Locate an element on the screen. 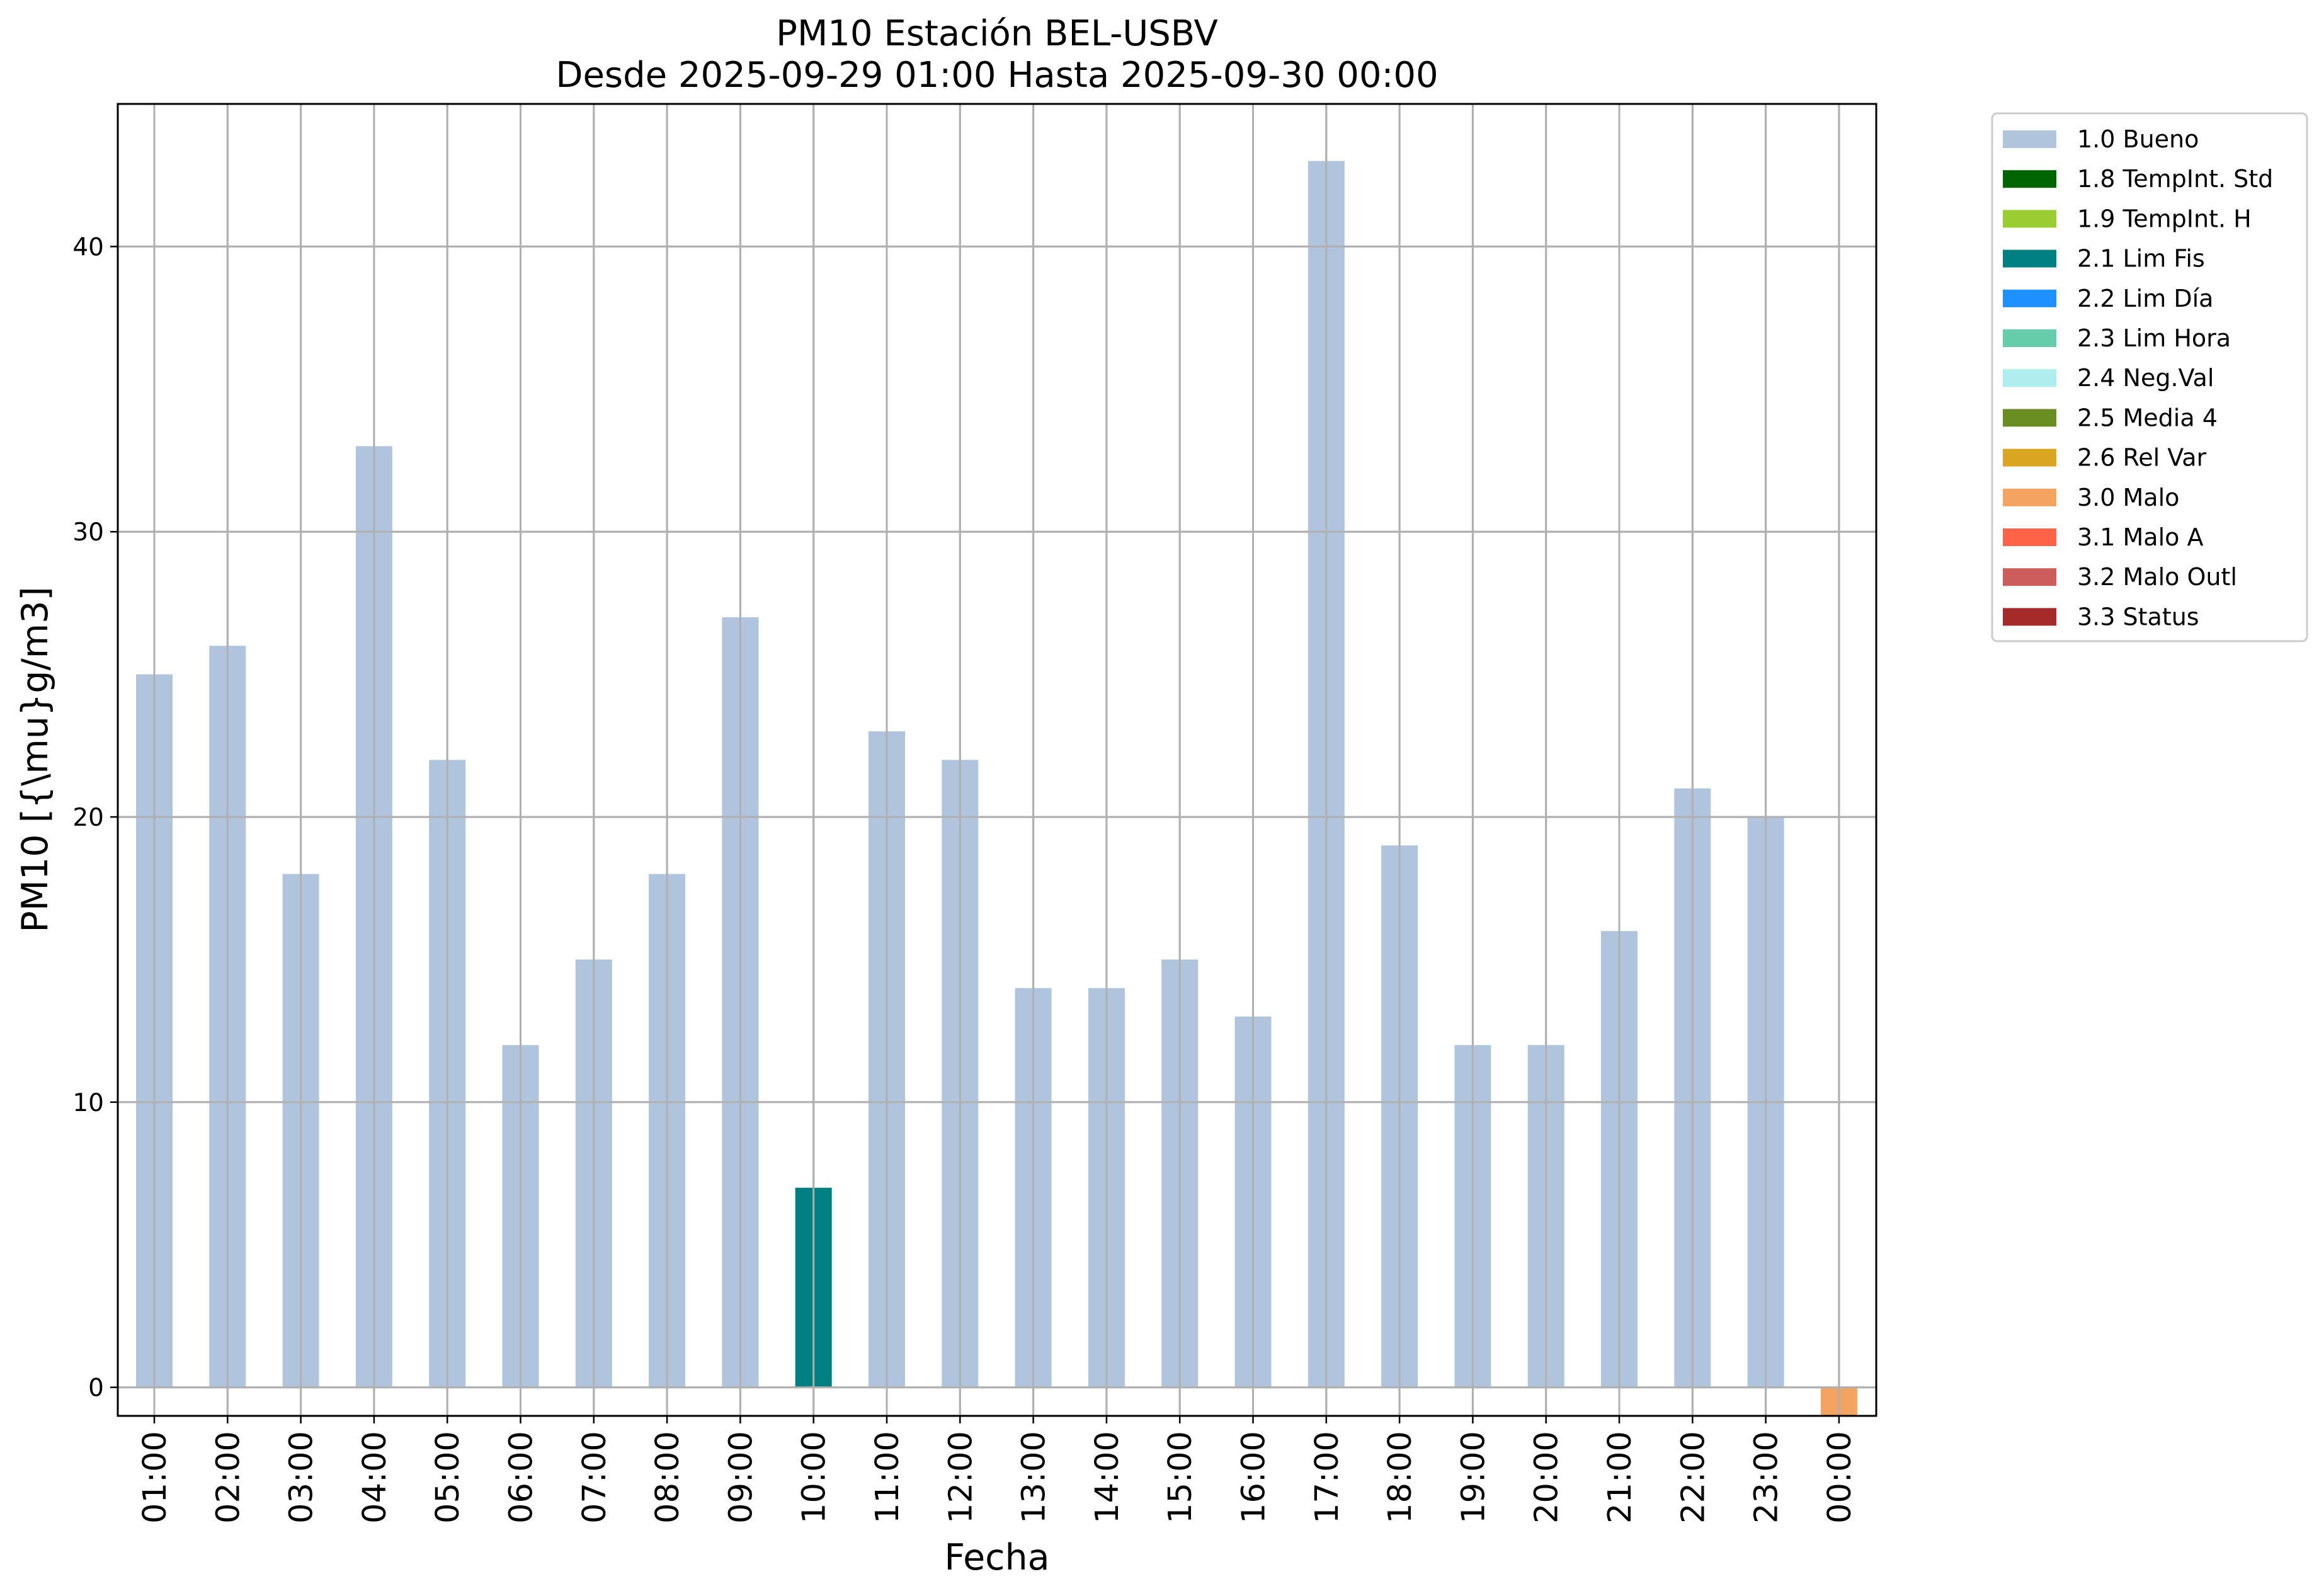 The width and height of the screenshot is (2319, 1596). x-axis-label: Fecha is located at coordinates (996, 1557).